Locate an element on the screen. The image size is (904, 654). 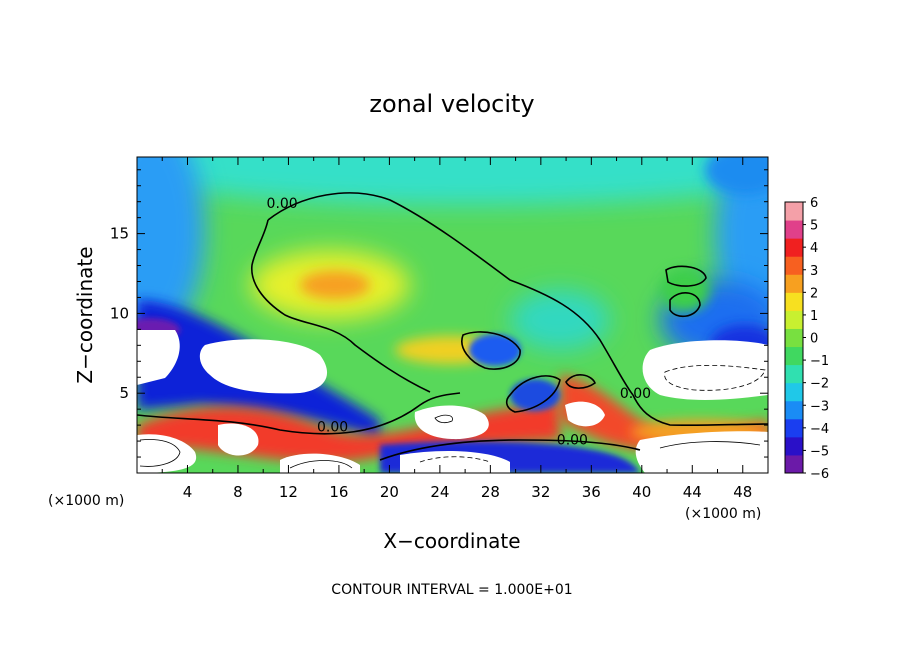
x-tick-label: 20 is located at coordinates (389, 492).